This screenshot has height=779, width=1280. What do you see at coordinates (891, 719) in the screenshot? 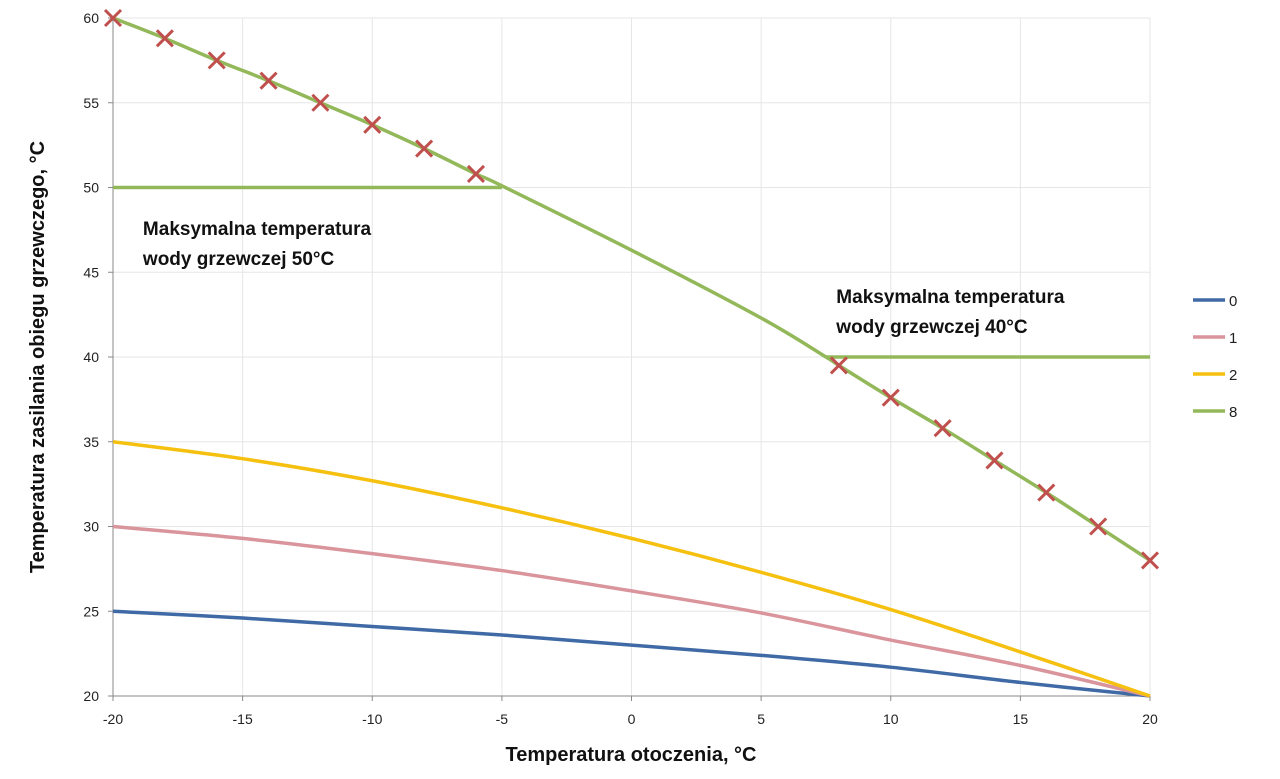
I see `x-tick-label: 10` at bounding box center [891, 719].